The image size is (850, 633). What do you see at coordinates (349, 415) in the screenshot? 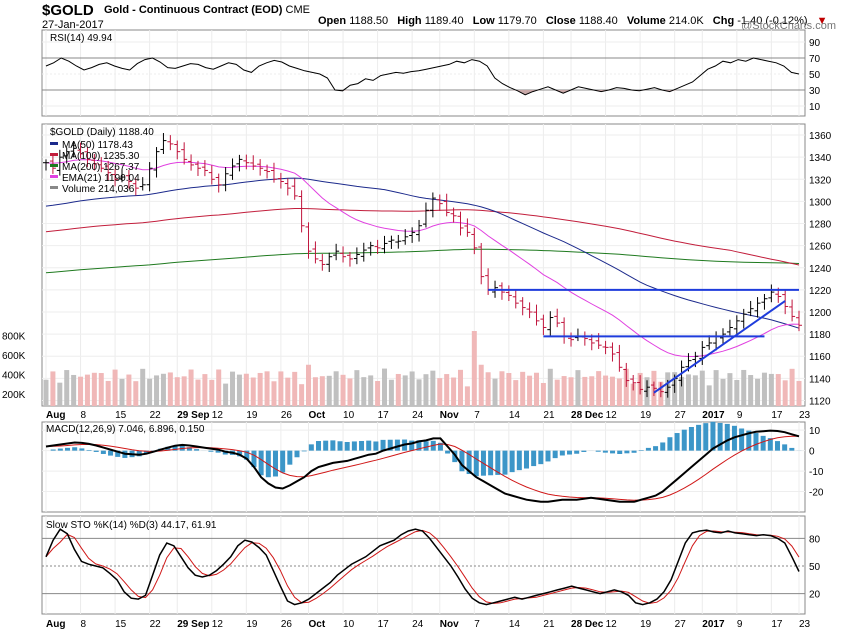
I see `x-label: 10` at bounding box center [349, 415].